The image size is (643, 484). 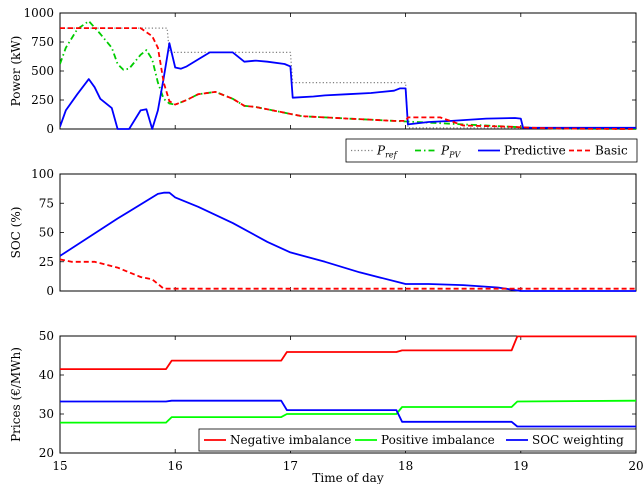 What do you see at coordinates (46, 203) in the screenshot?
I see `y-tick-label: 75` at bounding box center [46, 203].